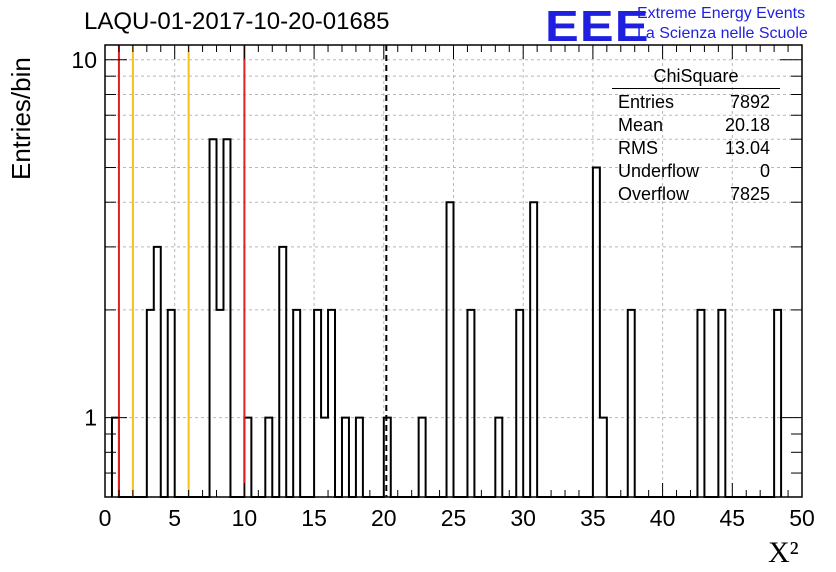  I want to click on stats-value: 13.04, so click(747, 148).